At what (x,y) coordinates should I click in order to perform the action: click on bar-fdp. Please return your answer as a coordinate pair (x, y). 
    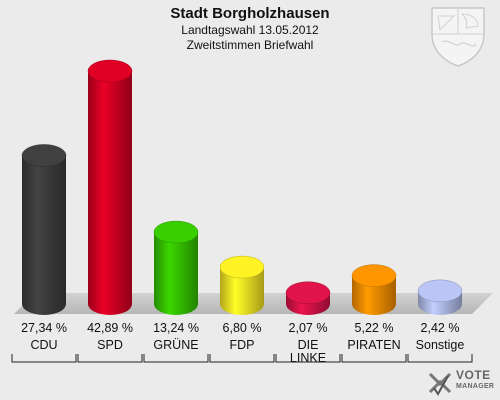
    Looking at the image, I should click on (242, 285).